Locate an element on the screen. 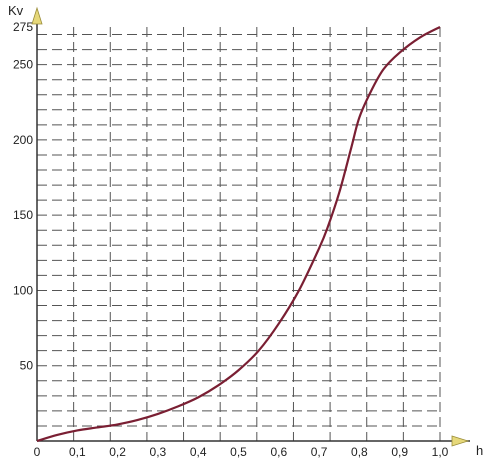 Image resolution: width=487 pixels, height=461 pixels. x-axis-label: h is located at coordinates (479, 450).